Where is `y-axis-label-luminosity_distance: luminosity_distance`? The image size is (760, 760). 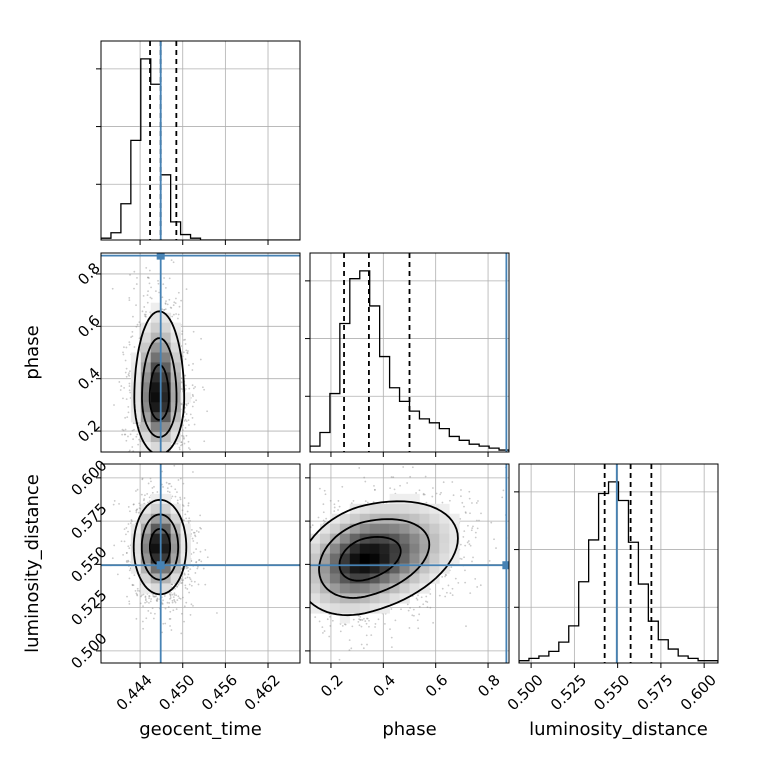
y-axis-label-luminosity_distance: luminosity_distance is located at coordinates (32, 563).